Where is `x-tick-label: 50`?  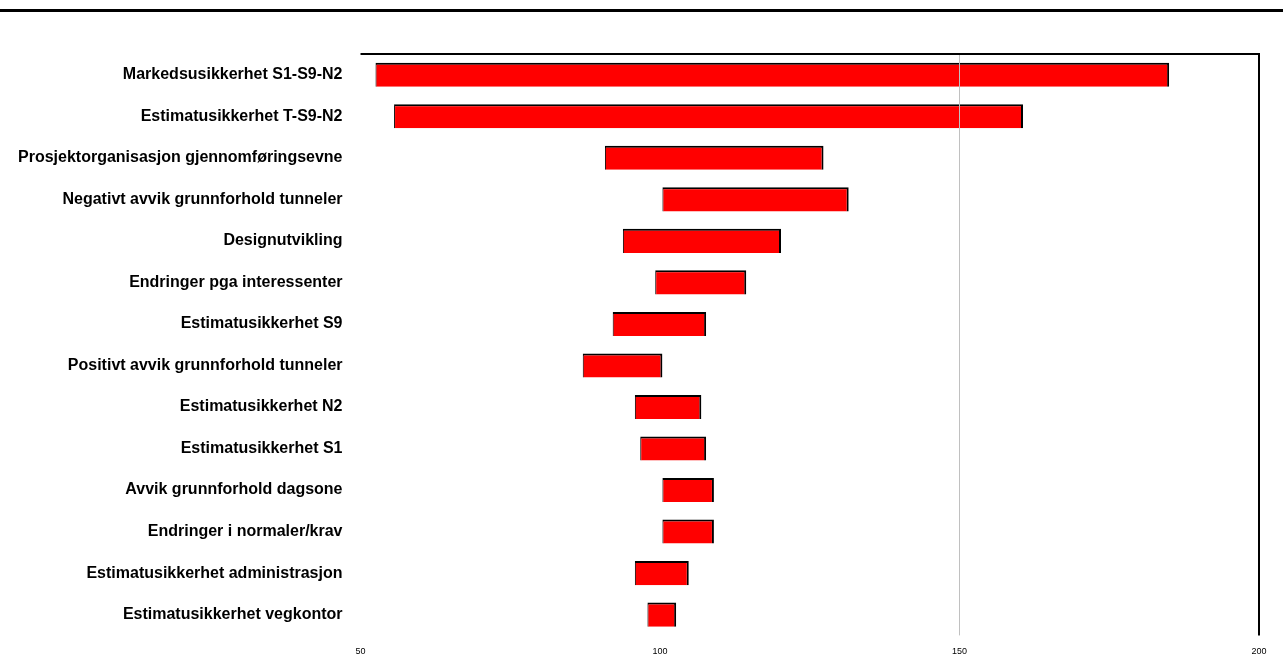 x-tick-label: 50 is located at coordinates (360, 651).